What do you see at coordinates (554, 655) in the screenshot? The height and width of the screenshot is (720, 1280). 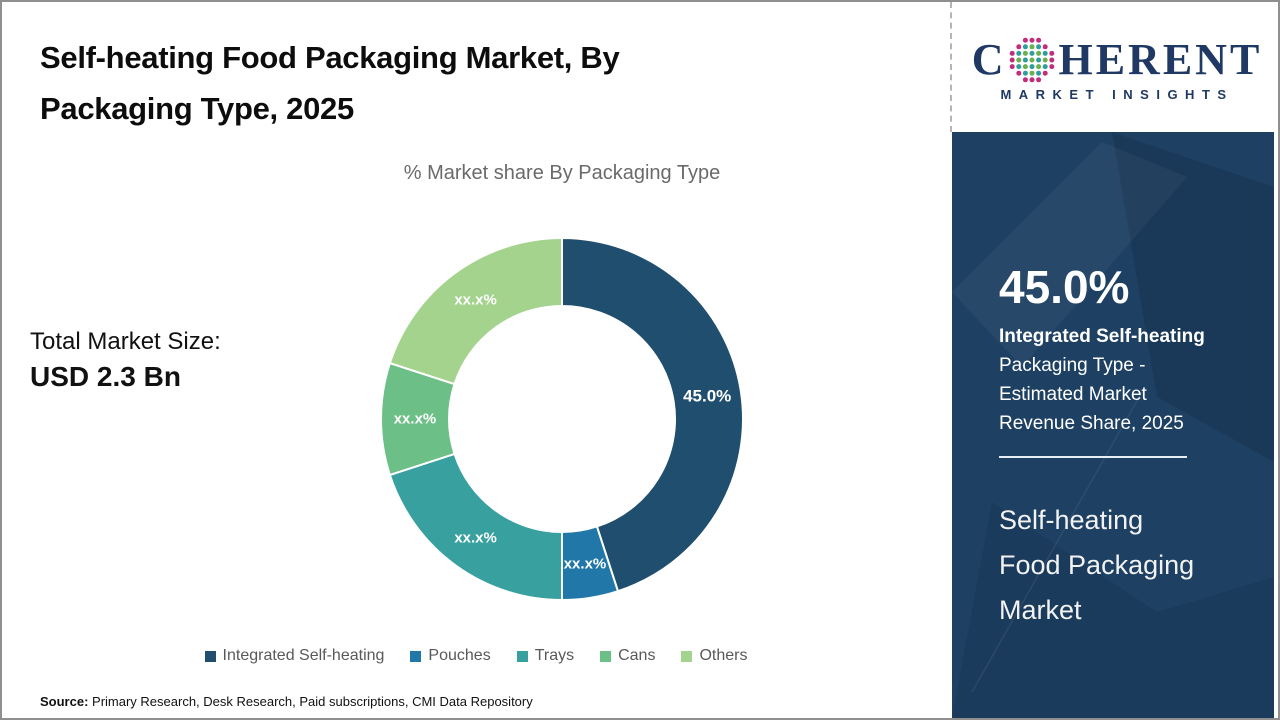 I see `legend-label: Trays` at bounding box center [554, 655].